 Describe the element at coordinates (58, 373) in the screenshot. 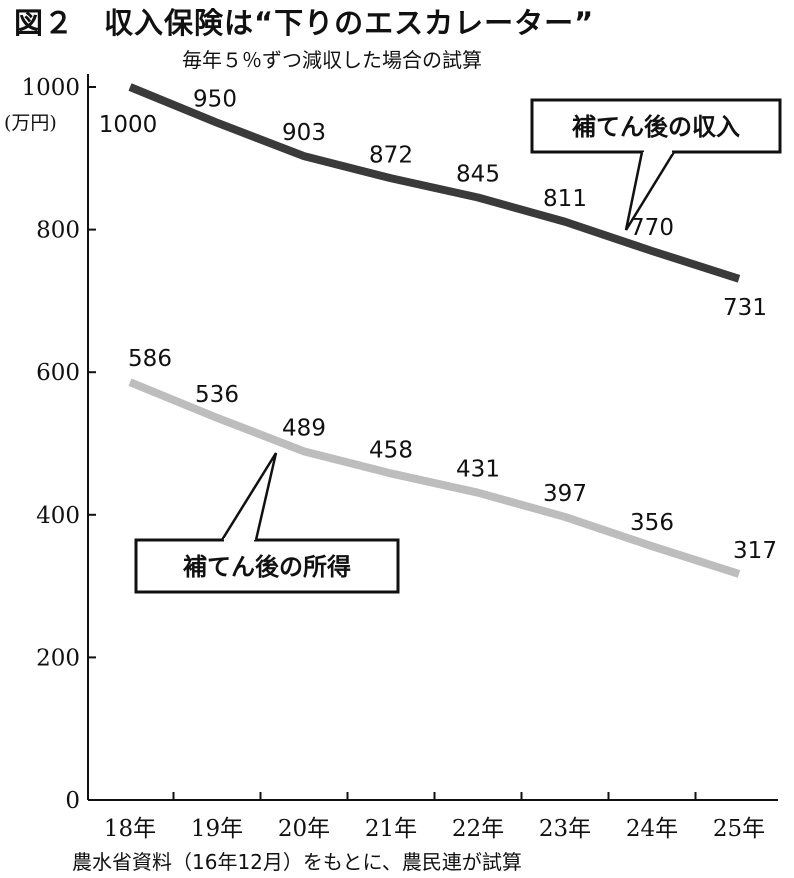

I see `y-tick-label: 600` at that location.